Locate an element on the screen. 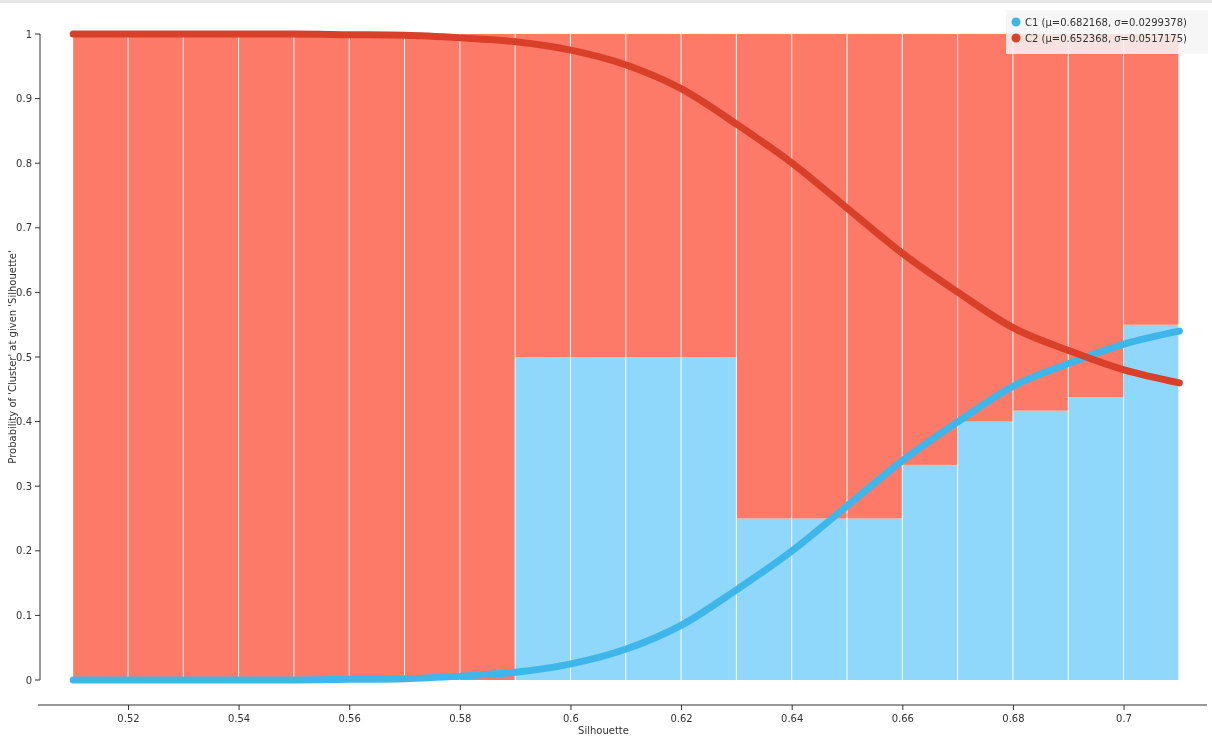 The height and width of the screenshot is (738, 1212). x-tick-label: 0.7 is located at coordinates (1124, 718).